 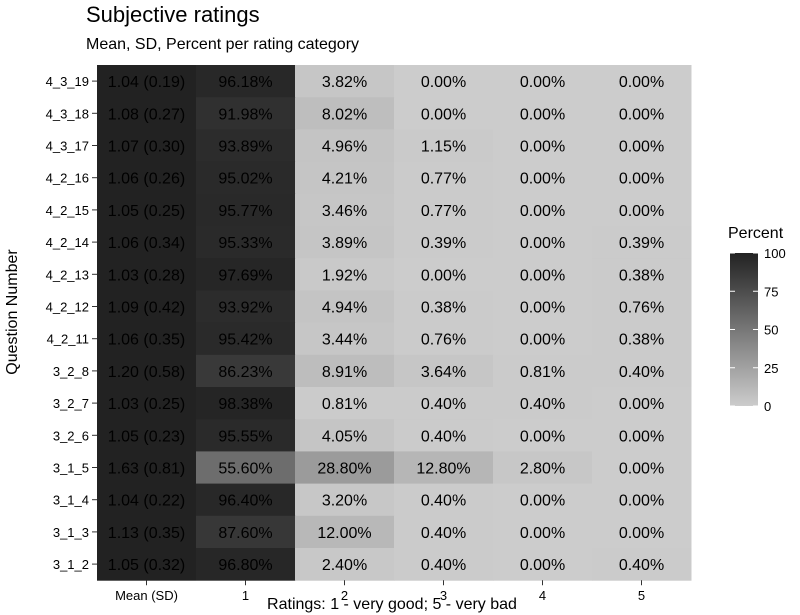 What do you see at coordinates (12, 312) in the screenshot?
I see `y-axis-title: Question Number` at bounding box center [12, 312].